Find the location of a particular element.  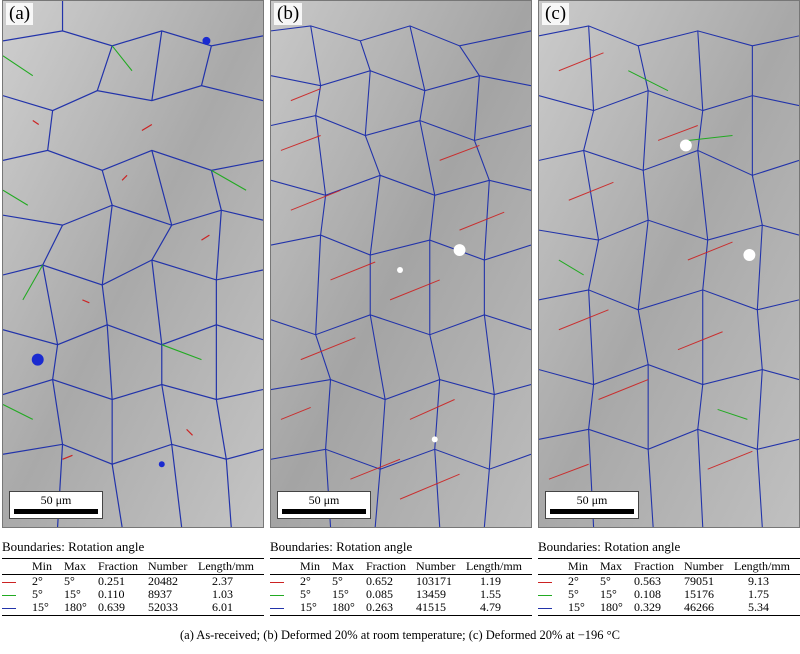

table-row: 15° 180° 0.329 46266 5.34 is located at coordinates (669, 607).